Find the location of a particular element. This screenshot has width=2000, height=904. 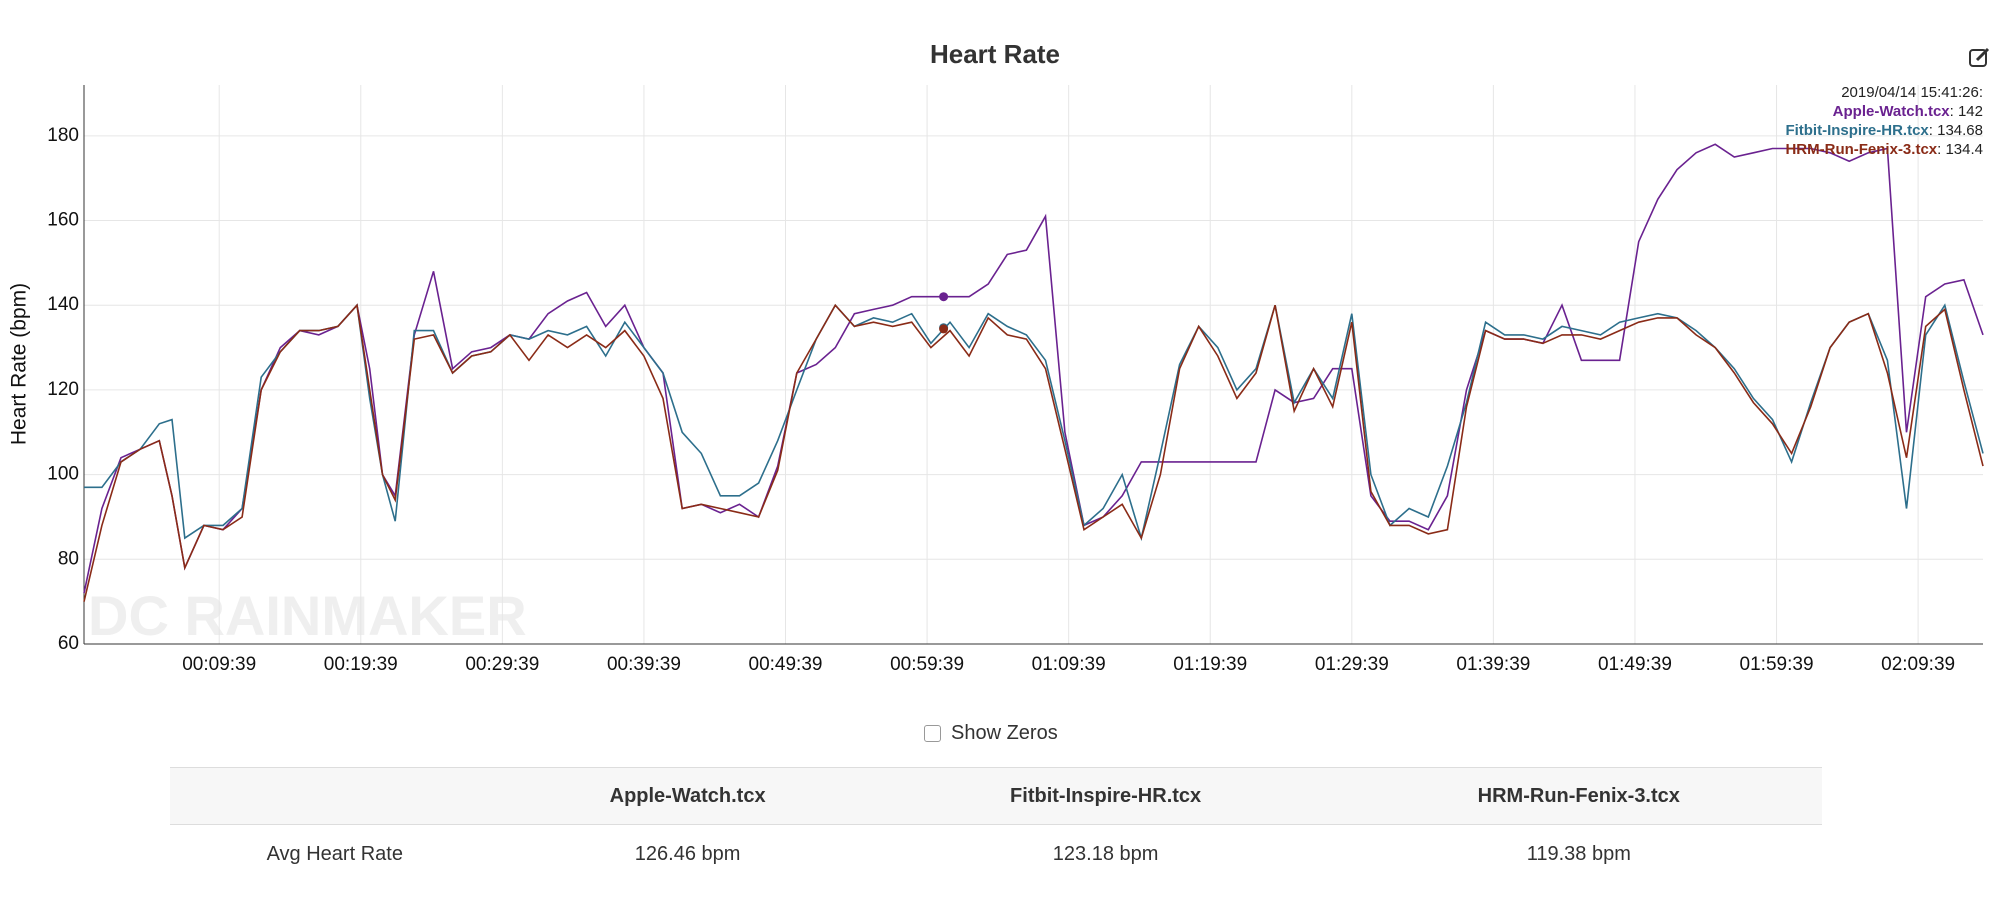

y-tick-label: 80 is located at coordinates (68, 558).